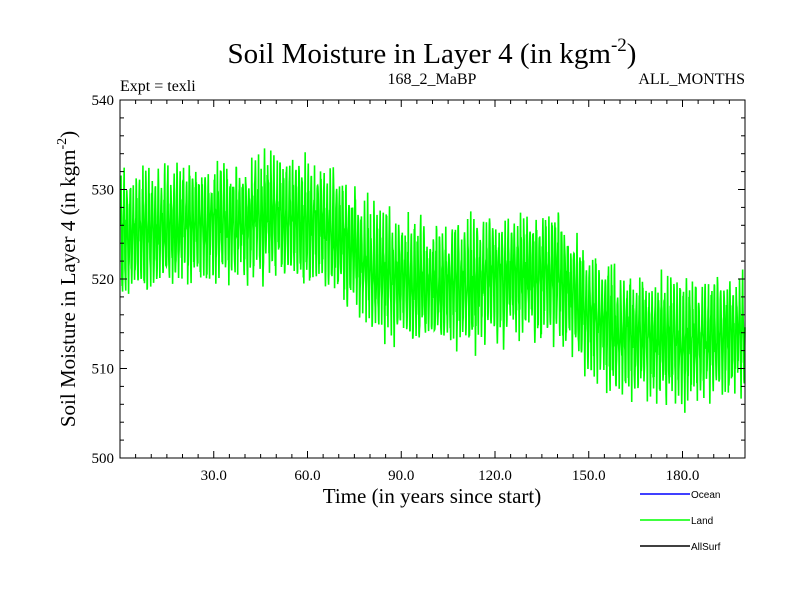  Describe the element at coordinates (103, 280) in the screenshot. I see `y-tick-label: 520` at that location.